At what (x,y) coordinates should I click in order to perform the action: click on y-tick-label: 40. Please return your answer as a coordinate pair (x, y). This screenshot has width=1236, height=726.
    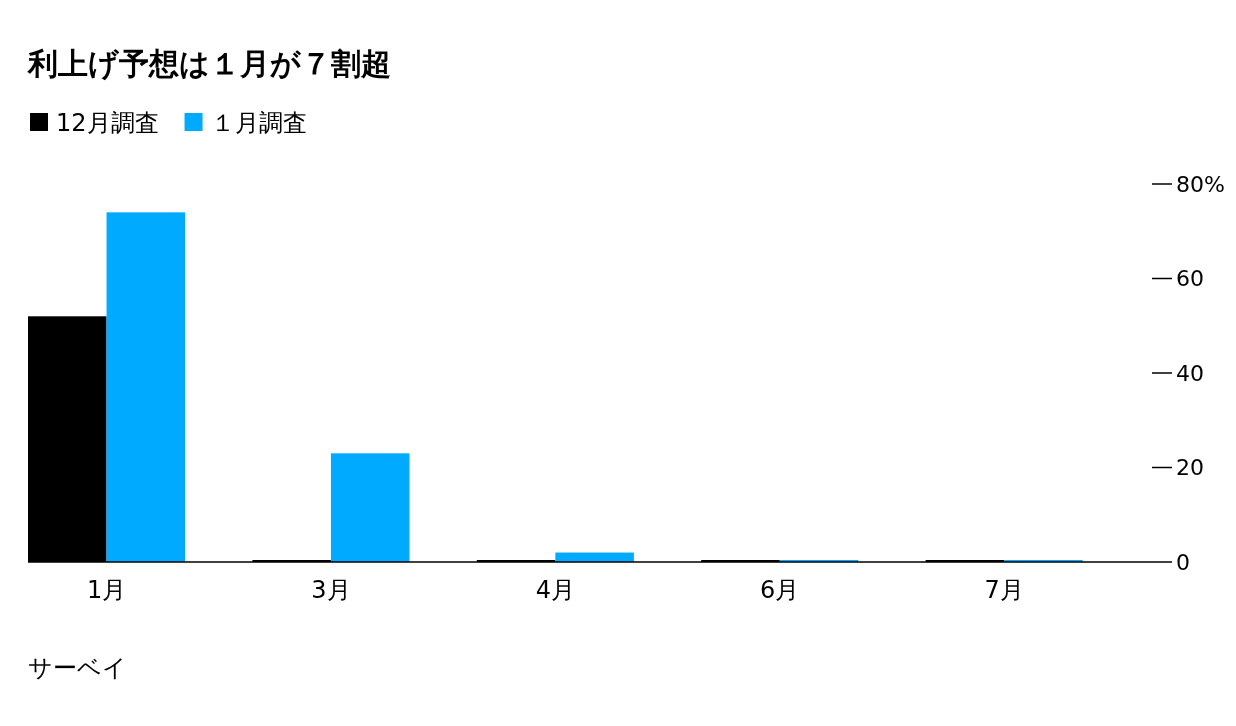
    Looking at the image, I should click on (1190, 373).